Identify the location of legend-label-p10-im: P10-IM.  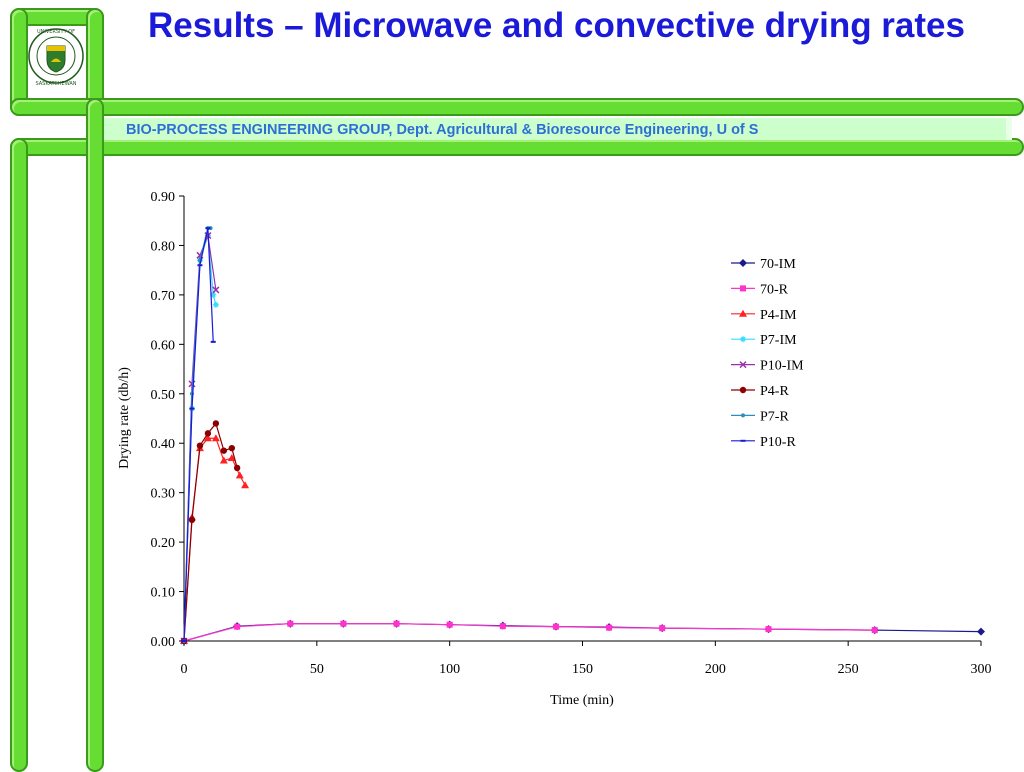
(782, 366).